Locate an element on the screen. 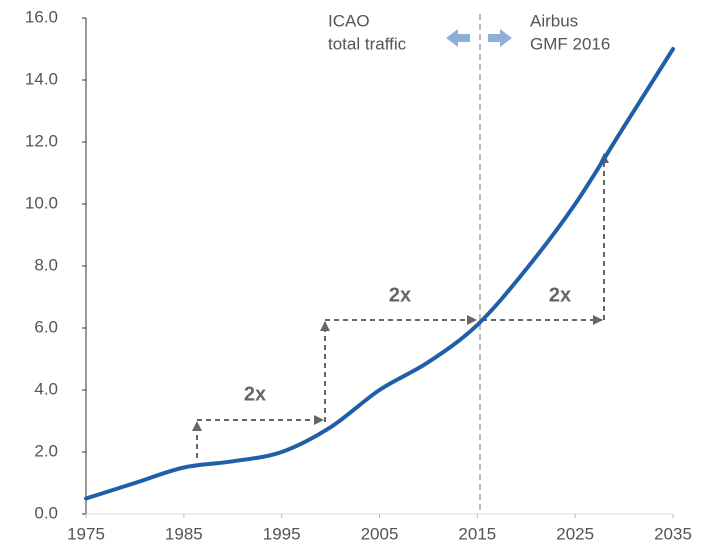 The image size is (702, 549). x-tick-label: 1975 is located at coordinates (86, 533).